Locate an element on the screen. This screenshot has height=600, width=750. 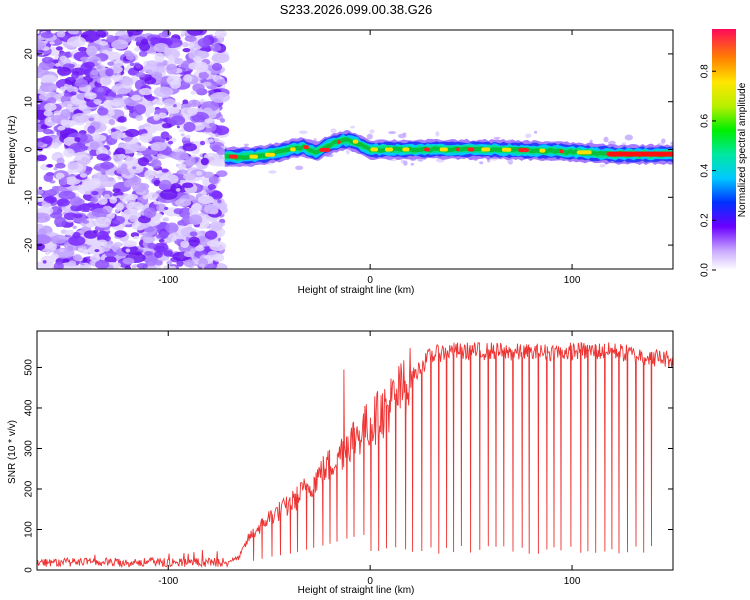
colorbar-ticks: 0.0 0.2 0.4 0.6 0.8 is located at coordinates (708, 170).